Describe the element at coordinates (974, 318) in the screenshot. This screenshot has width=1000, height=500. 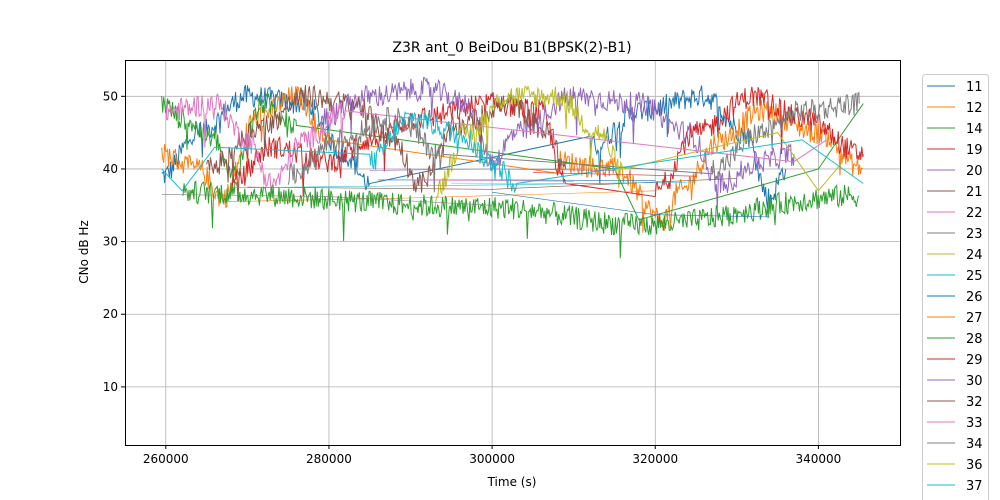
I see `legend-label: 27` at that location.